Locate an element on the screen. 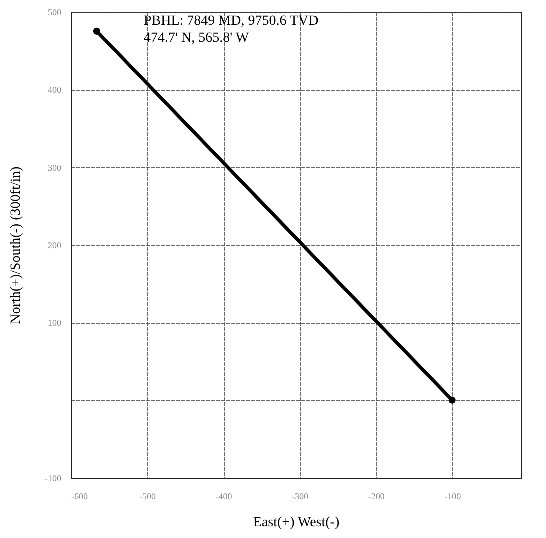 The height and width of the screenshot is (538, 546). y-axis-title: North(+)/South(-) (300ft/in) is located at coordinates (16, 245).